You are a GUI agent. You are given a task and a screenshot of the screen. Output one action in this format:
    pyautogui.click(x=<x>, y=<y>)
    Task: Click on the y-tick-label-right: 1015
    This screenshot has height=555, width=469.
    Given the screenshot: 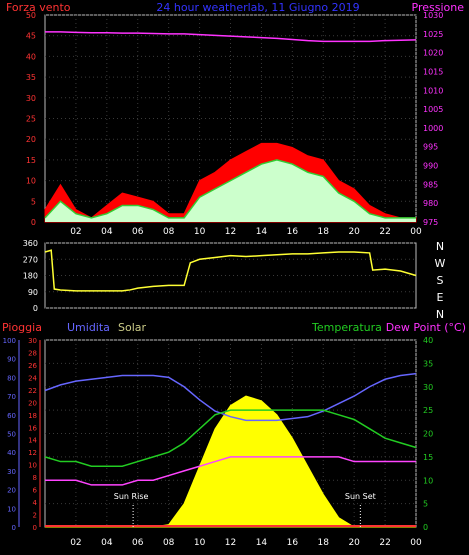 What is the action you would take?
    pyautogui.click(x=433, y=71)
    